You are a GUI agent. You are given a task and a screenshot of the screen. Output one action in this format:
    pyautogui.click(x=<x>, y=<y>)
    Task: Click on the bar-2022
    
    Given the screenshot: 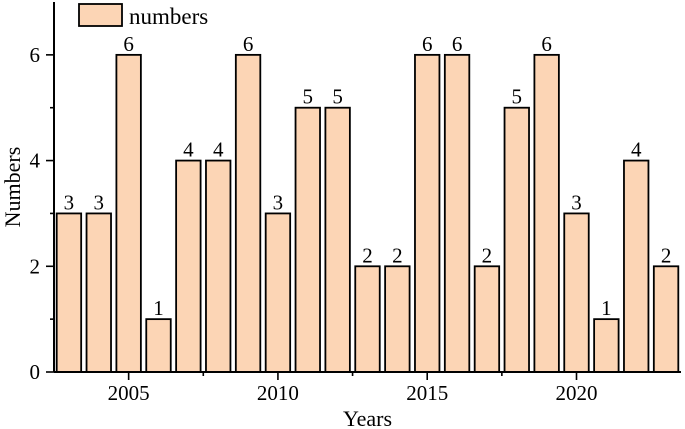 What is the action you would take?
    pyautogui.click(x=636, y=266)
    